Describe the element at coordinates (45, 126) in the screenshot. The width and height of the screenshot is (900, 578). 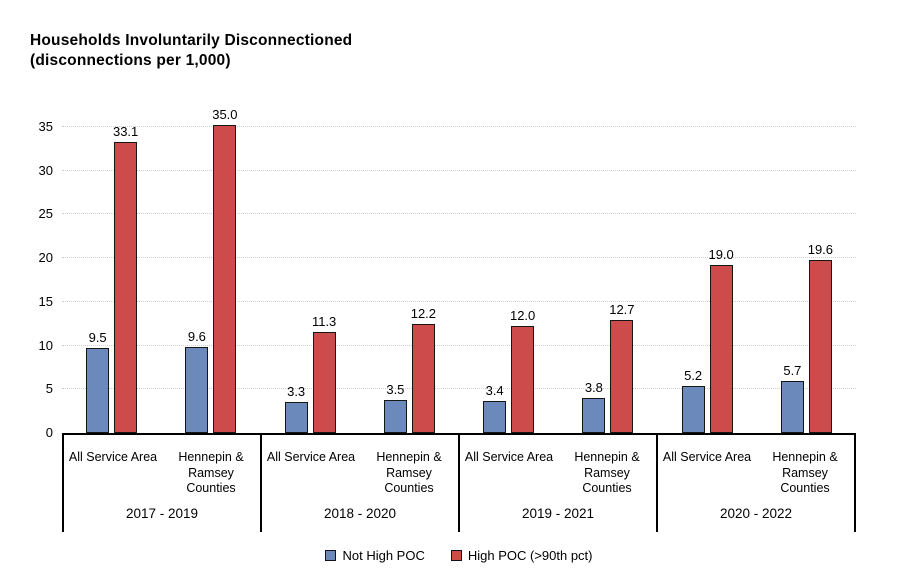
I see `y-tick-label-35: 35` at that location.